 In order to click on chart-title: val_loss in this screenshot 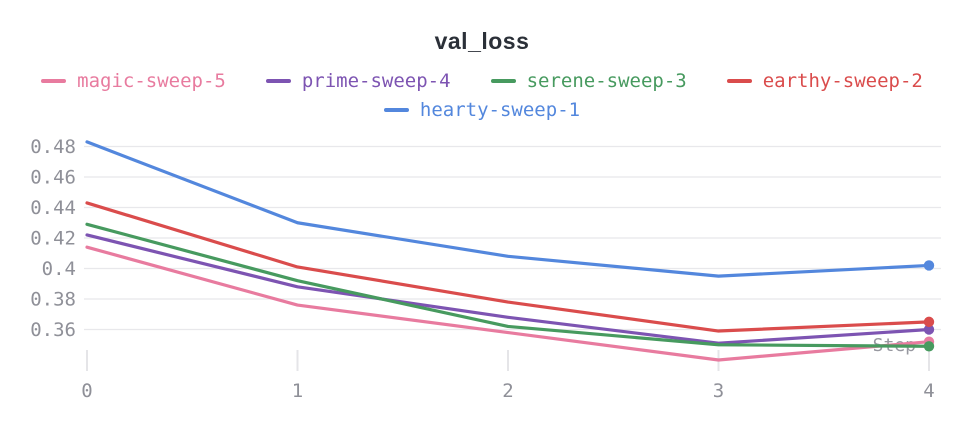, I will do `click(482, 41)`.